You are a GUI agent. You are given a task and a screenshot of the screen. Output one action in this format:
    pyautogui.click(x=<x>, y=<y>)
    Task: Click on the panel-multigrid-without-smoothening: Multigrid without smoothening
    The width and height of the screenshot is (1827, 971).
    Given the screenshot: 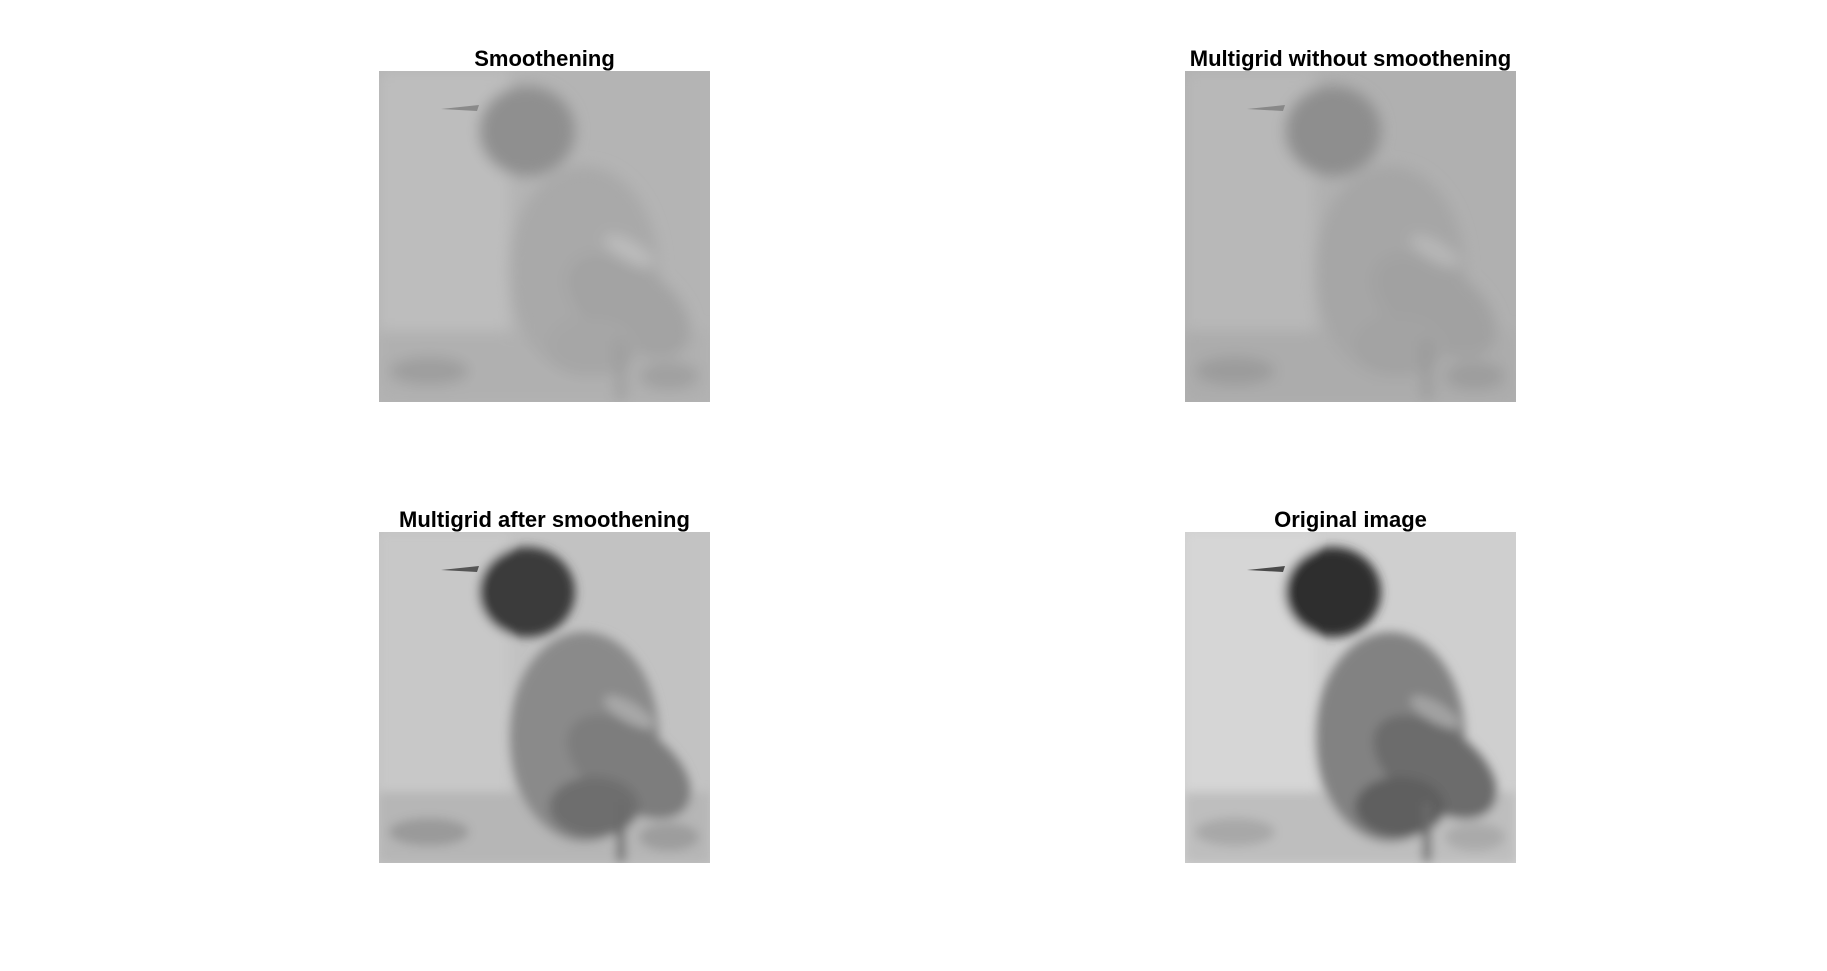 What is the action you would take?
    pyautogui.click(x=1350, y=224)
    